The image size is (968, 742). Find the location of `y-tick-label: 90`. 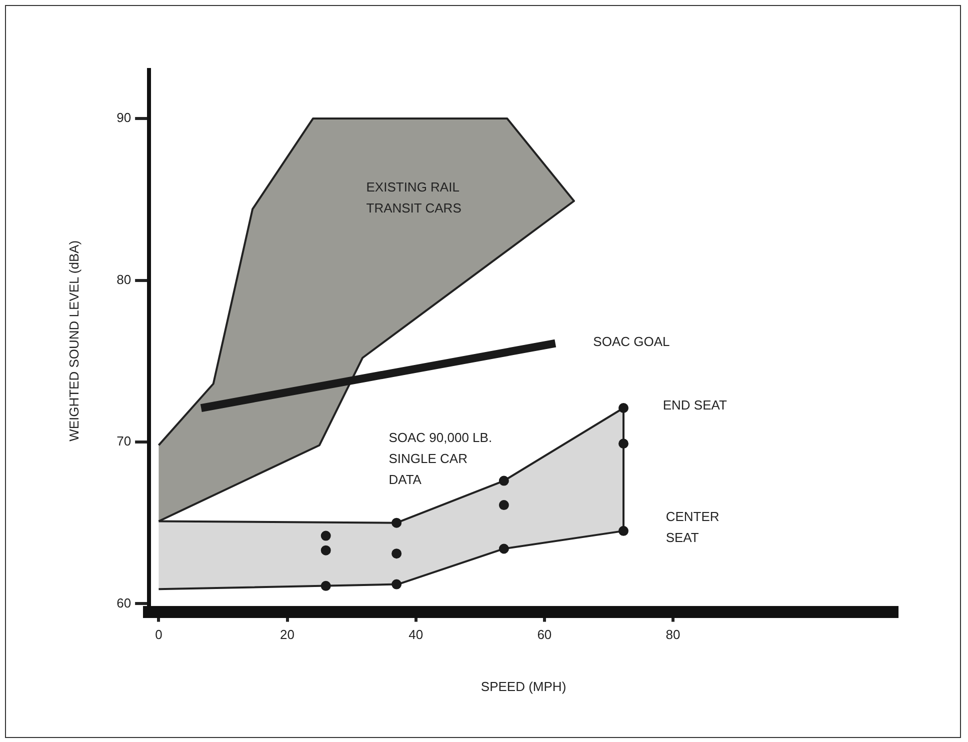

y-tick-label: 90 is located at coordinates (124, 118).